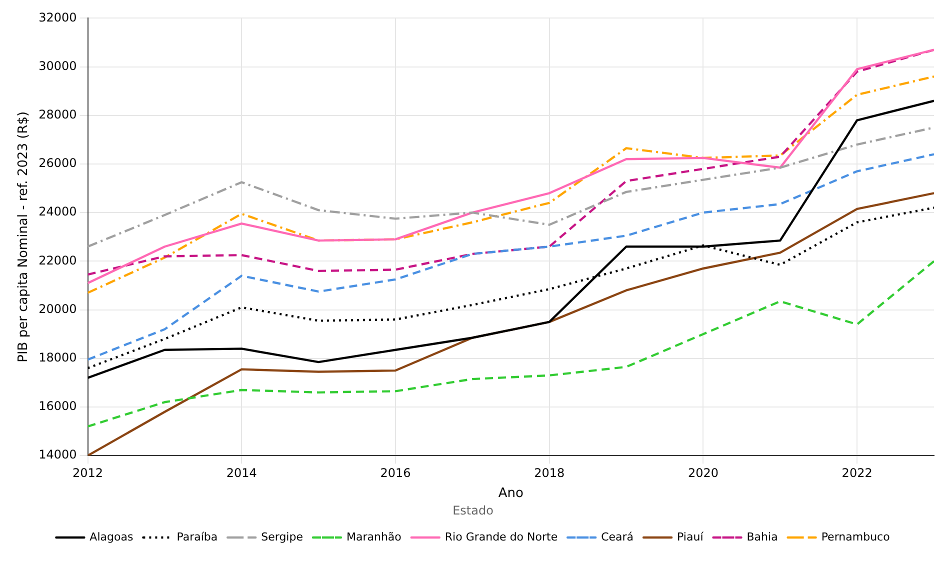 This screenshot has height=561, width=944. I want to click on legend-label: Ceará, so click(617, 537).